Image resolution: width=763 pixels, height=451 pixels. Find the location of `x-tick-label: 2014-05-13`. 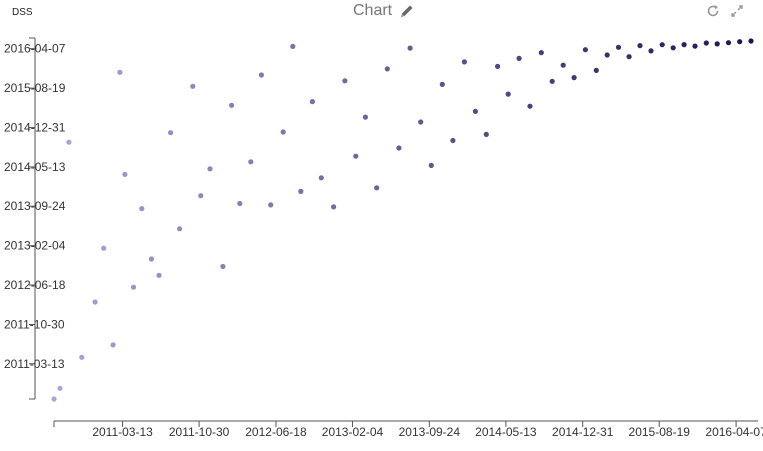

x-tick-label: 2014-05-13 is located at coordinates (506, 432).